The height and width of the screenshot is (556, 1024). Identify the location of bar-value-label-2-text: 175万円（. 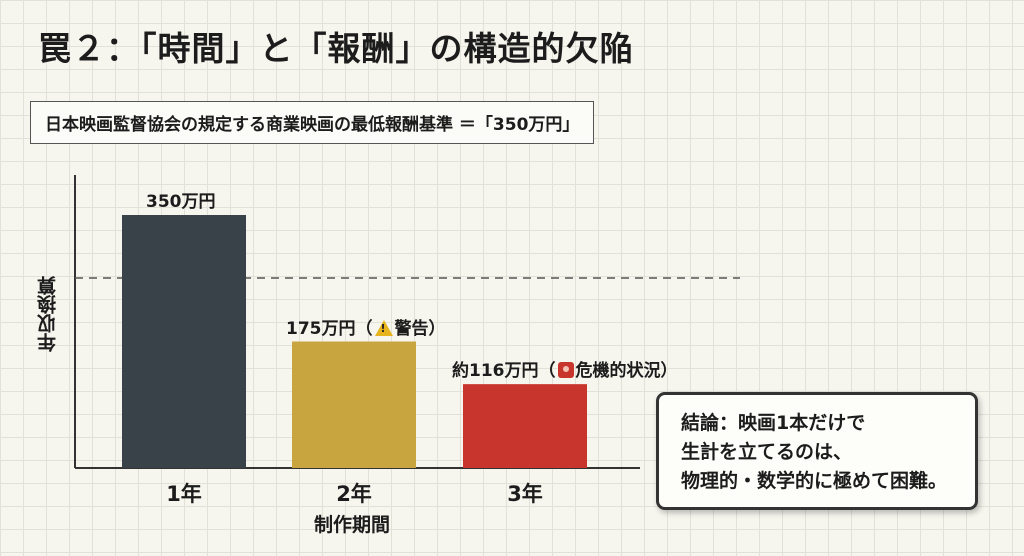
(329, 328).